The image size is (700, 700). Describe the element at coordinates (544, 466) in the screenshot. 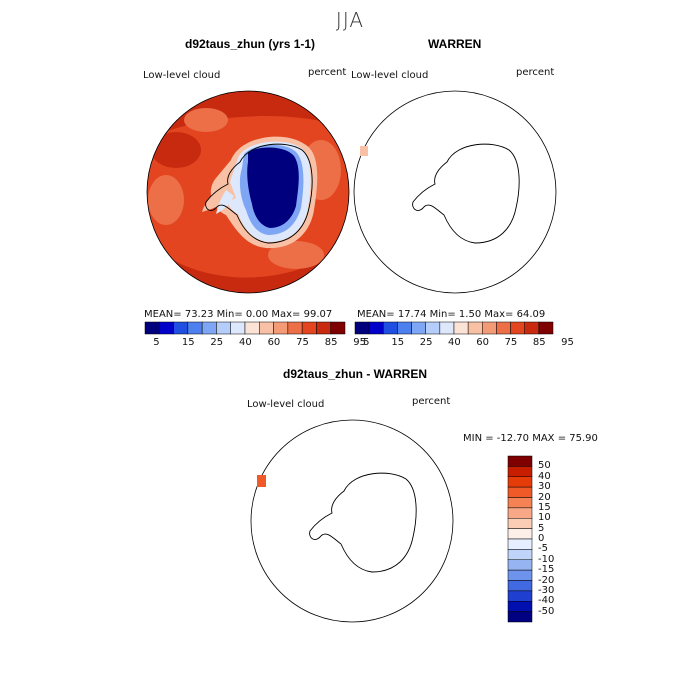

I see `colorbar-tick-label: 50` at that location.